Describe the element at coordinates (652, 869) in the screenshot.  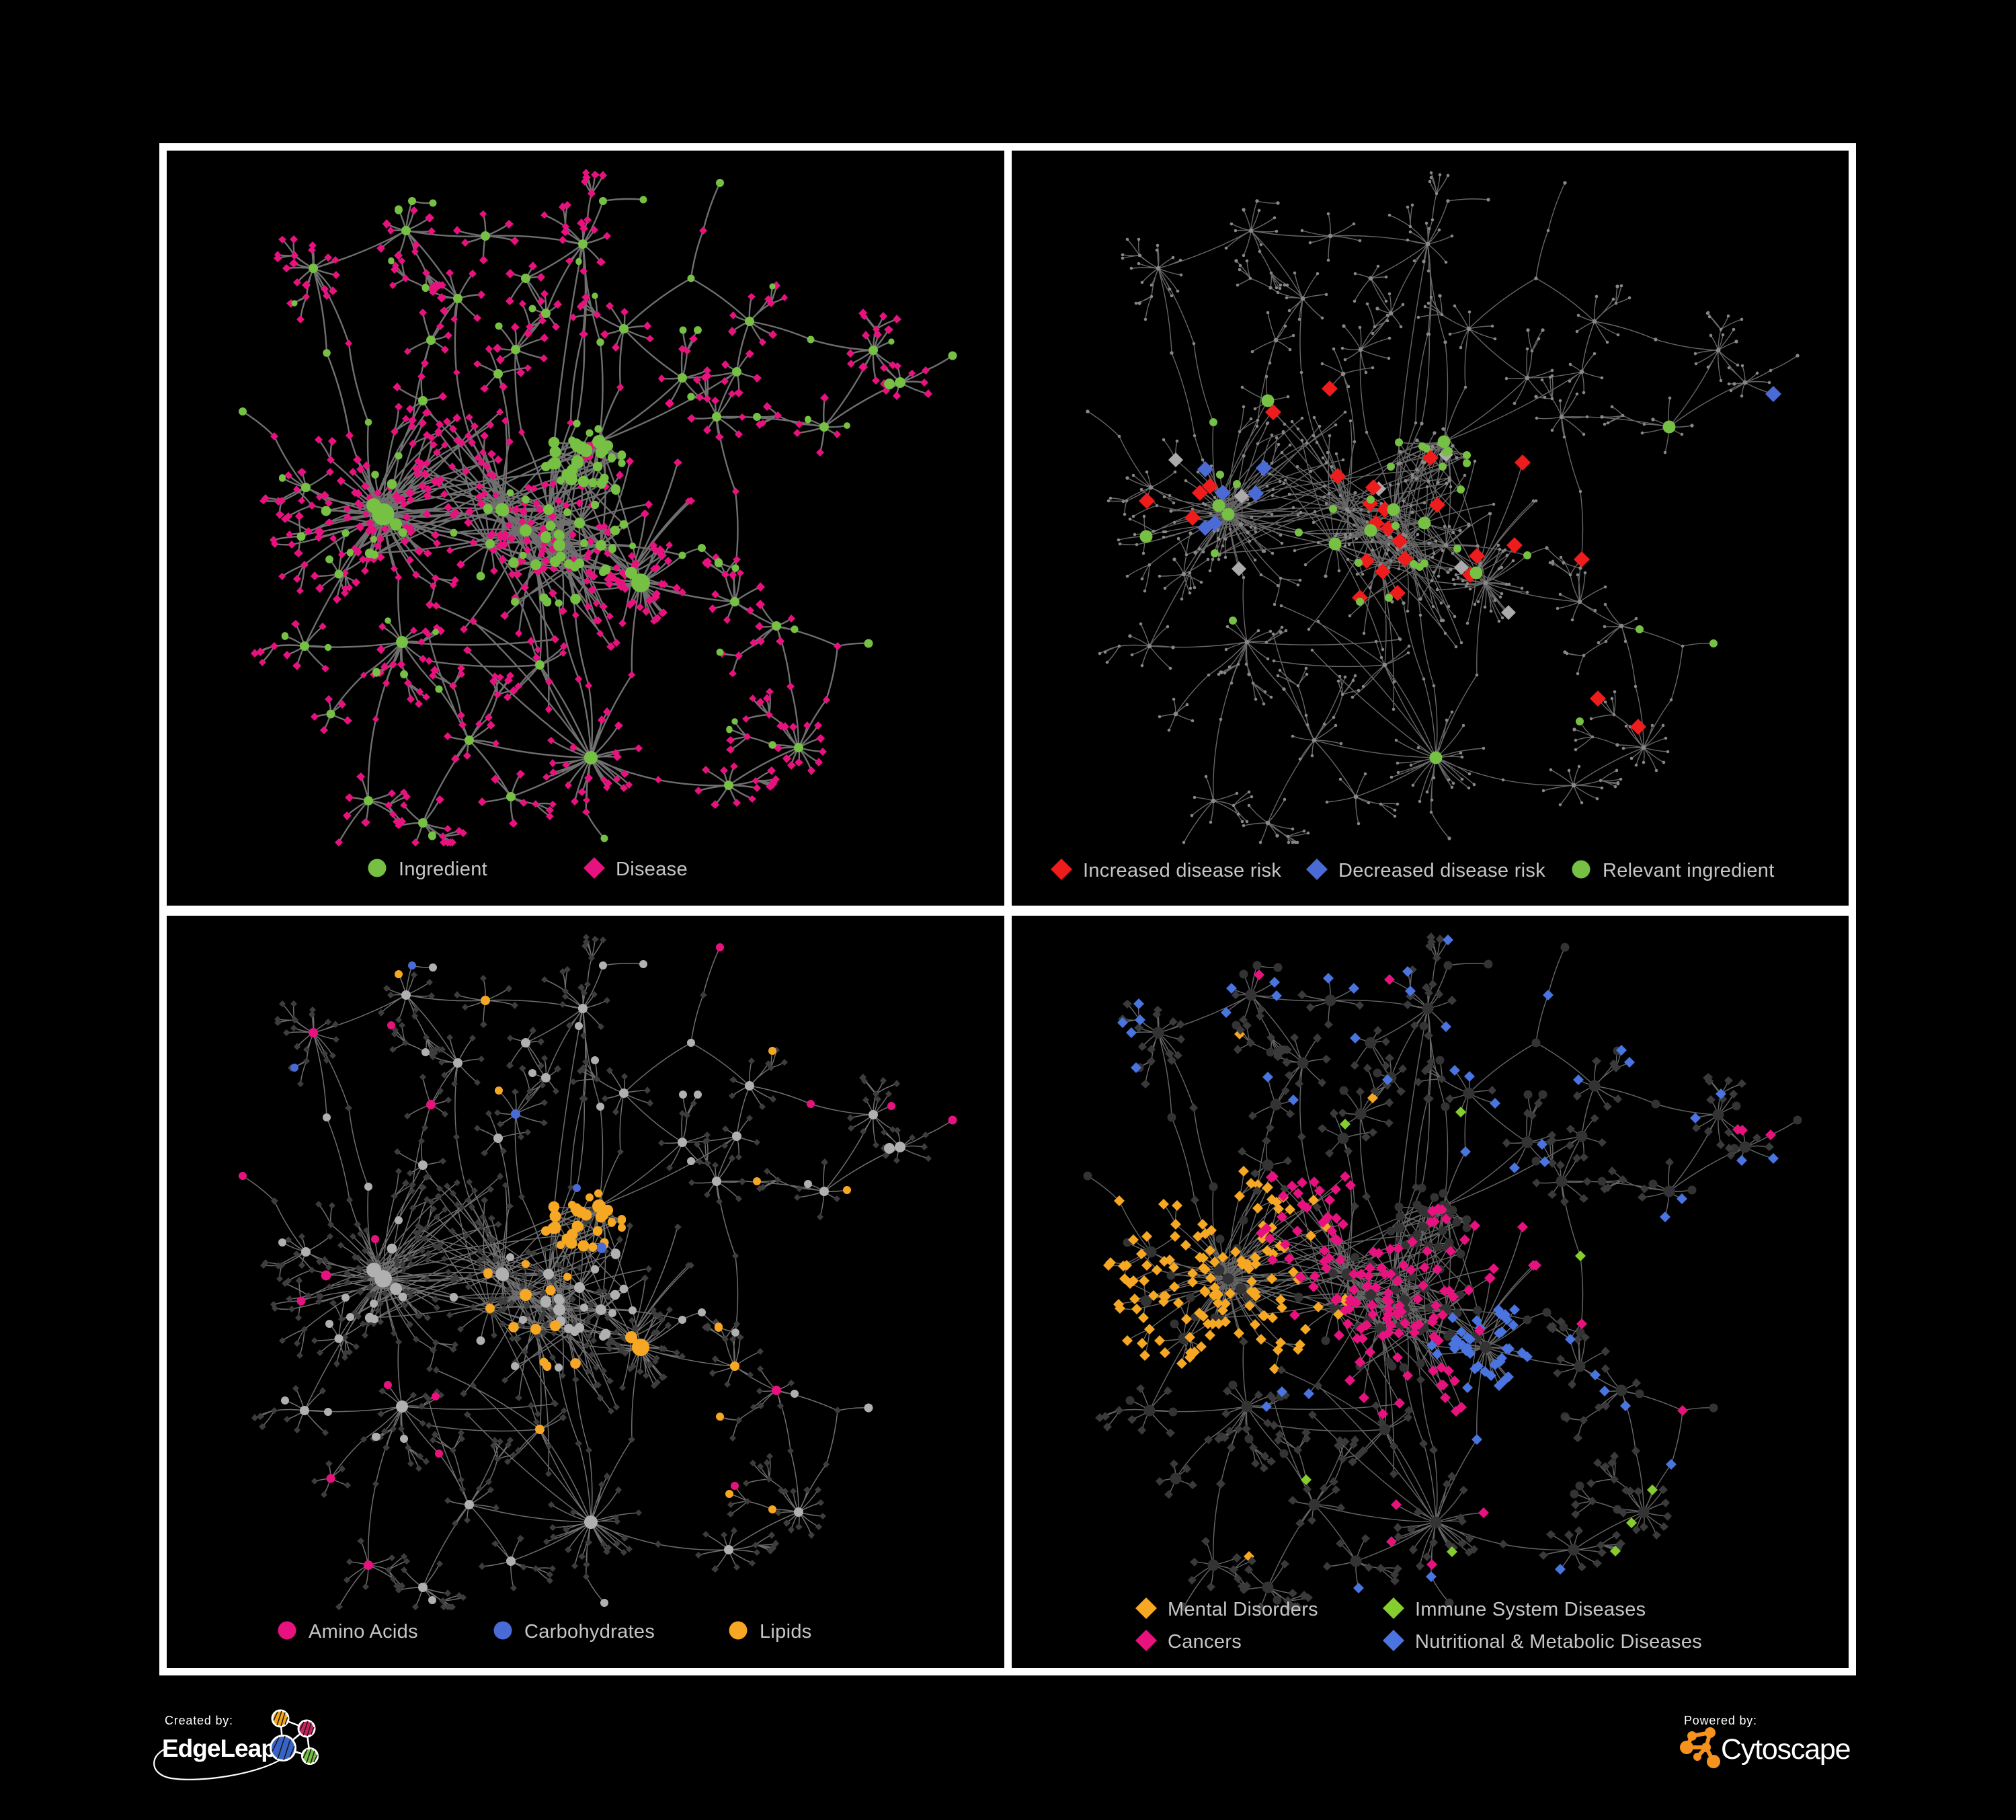
I see `svg-text: Disease` at that location.